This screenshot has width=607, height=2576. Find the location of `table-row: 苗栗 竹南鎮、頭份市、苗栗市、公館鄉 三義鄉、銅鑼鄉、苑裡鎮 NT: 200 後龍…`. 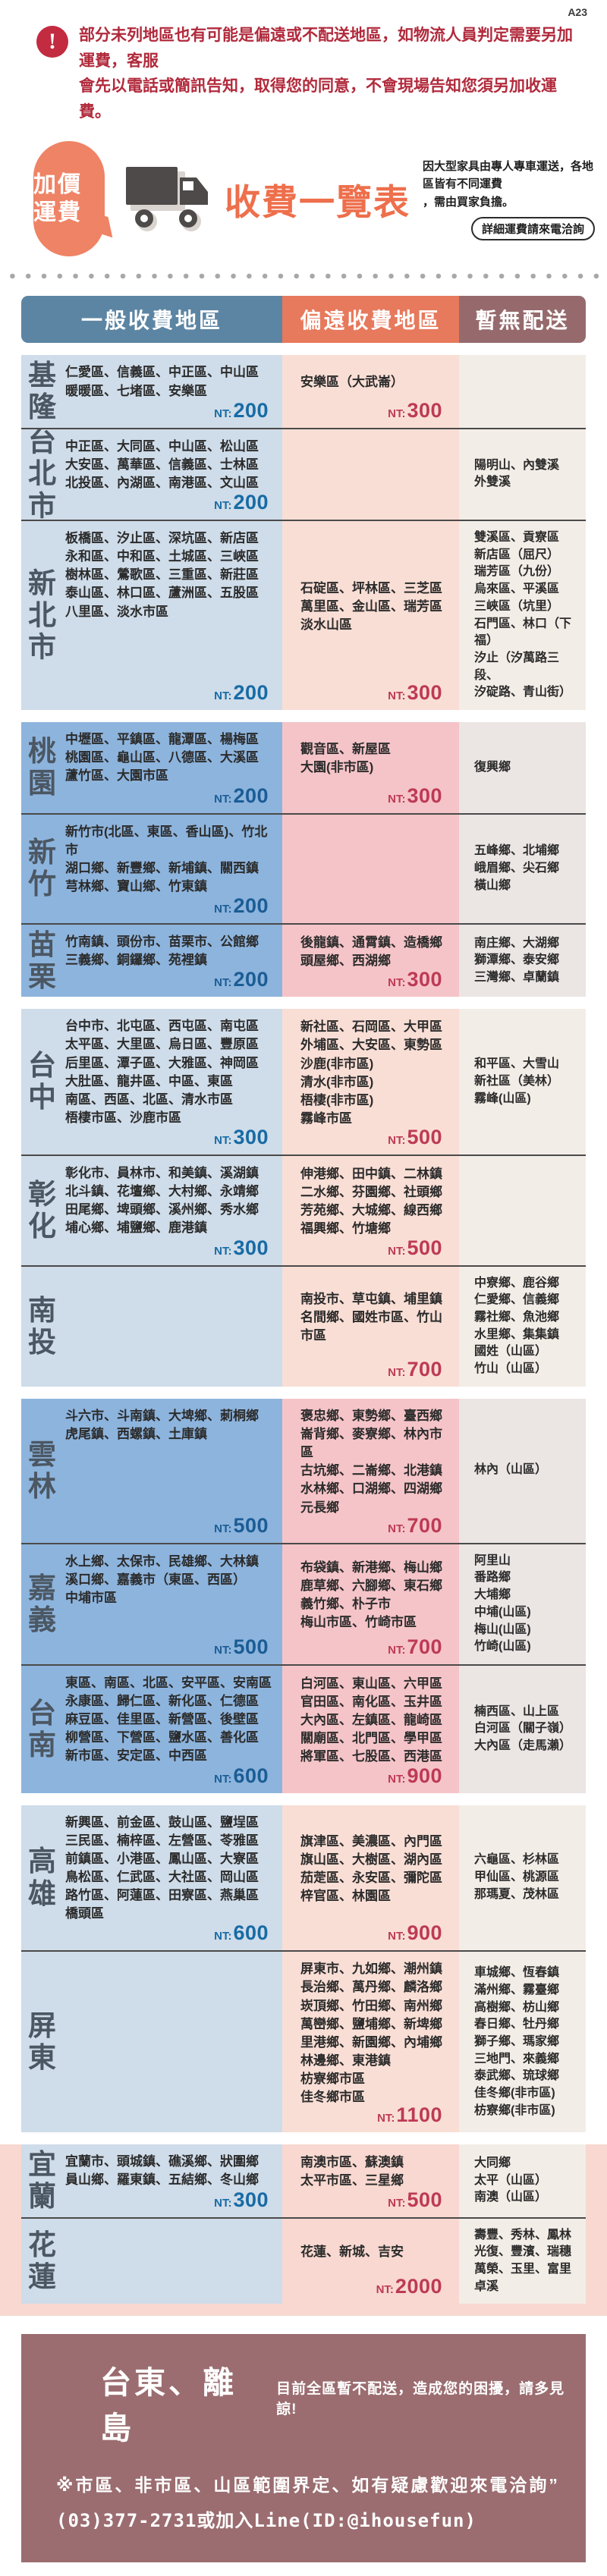

table-row: 苗栗 竹南鎮、頭份市、苗栗市、公館鄉 三義鄉、銅鑼鄉、苑裡鎮 NT: 200 後龍… is located at coordinates (303, 960).